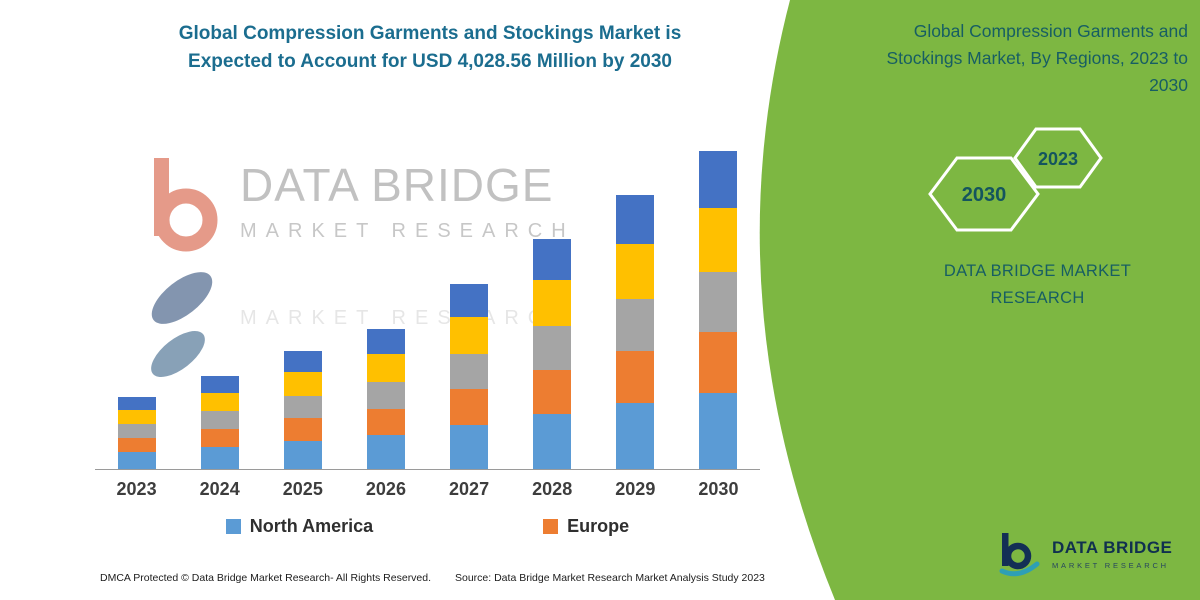 The height and width of the screenshot is (600, 1200). I want to click on hexagon-2023, so click(1058, 158).